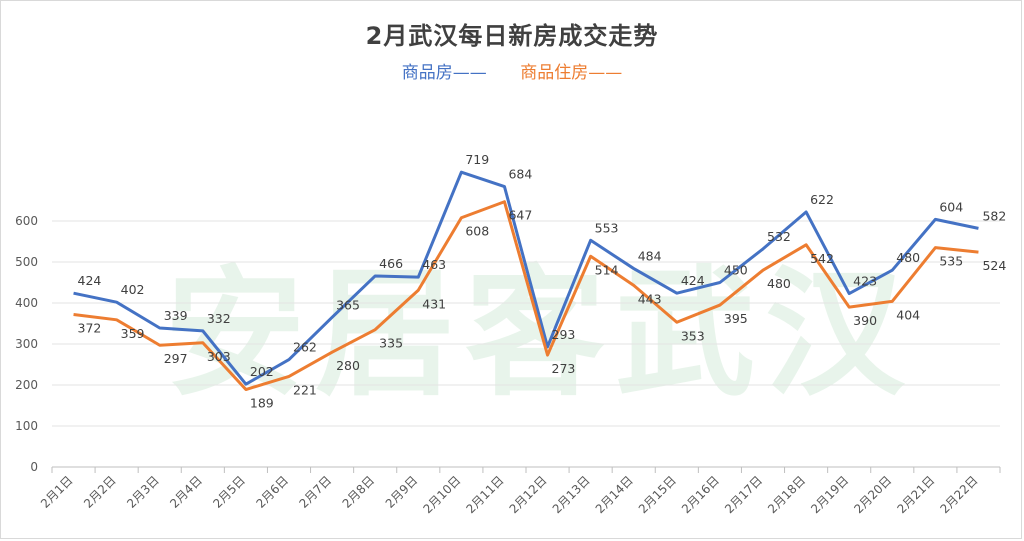 The height and width of the screenshot is (541, 1024). I want to click on x-tick-label: 2月7日, so click(316, 492).